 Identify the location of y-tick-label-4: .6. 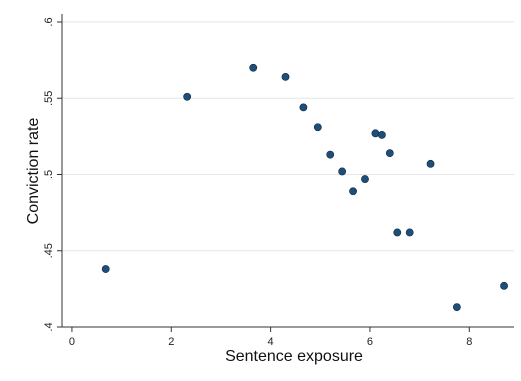
(49, 21).